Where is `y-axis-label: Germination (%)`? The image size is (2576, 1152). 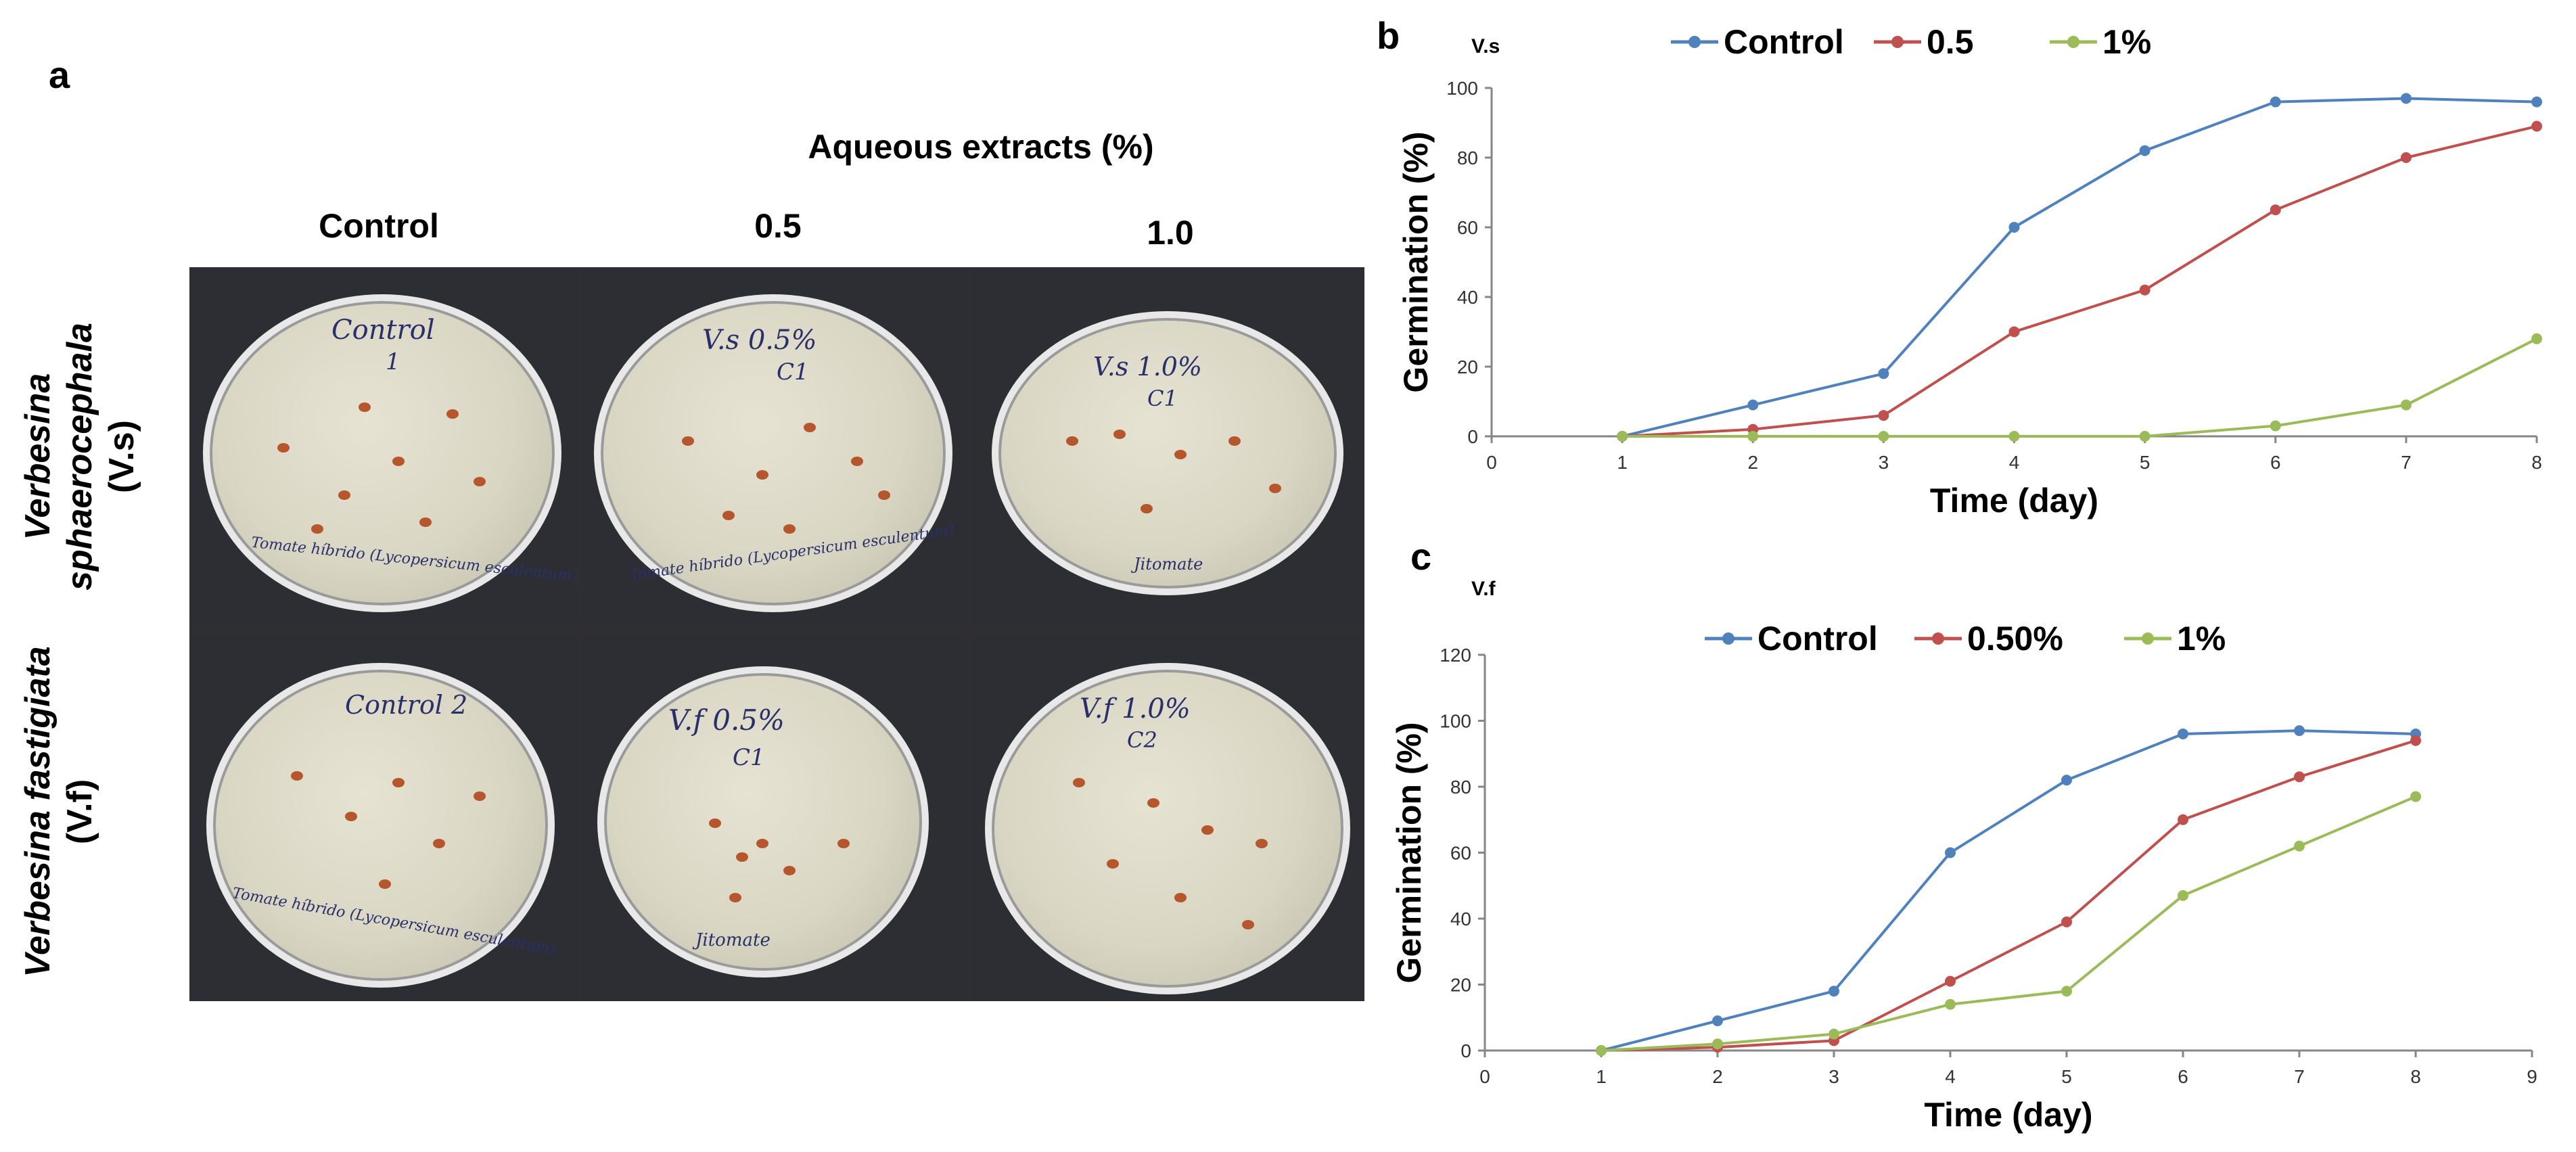
y-axis-label: Germination (%) is located at coordinates (1416, 261).